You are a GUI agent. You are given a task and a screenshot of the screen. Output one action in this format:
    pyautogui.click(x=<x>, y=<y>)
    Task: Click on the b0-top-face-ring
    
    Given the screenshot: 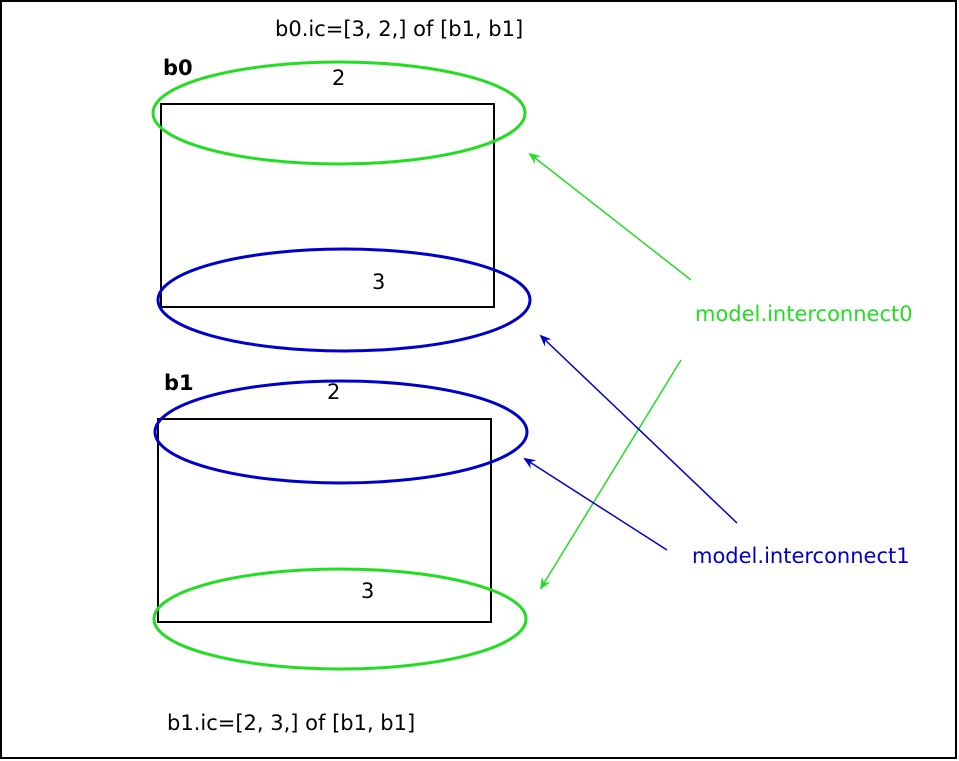 What is the action you would take?
    pyautogui.click(x=339, y=113)
    